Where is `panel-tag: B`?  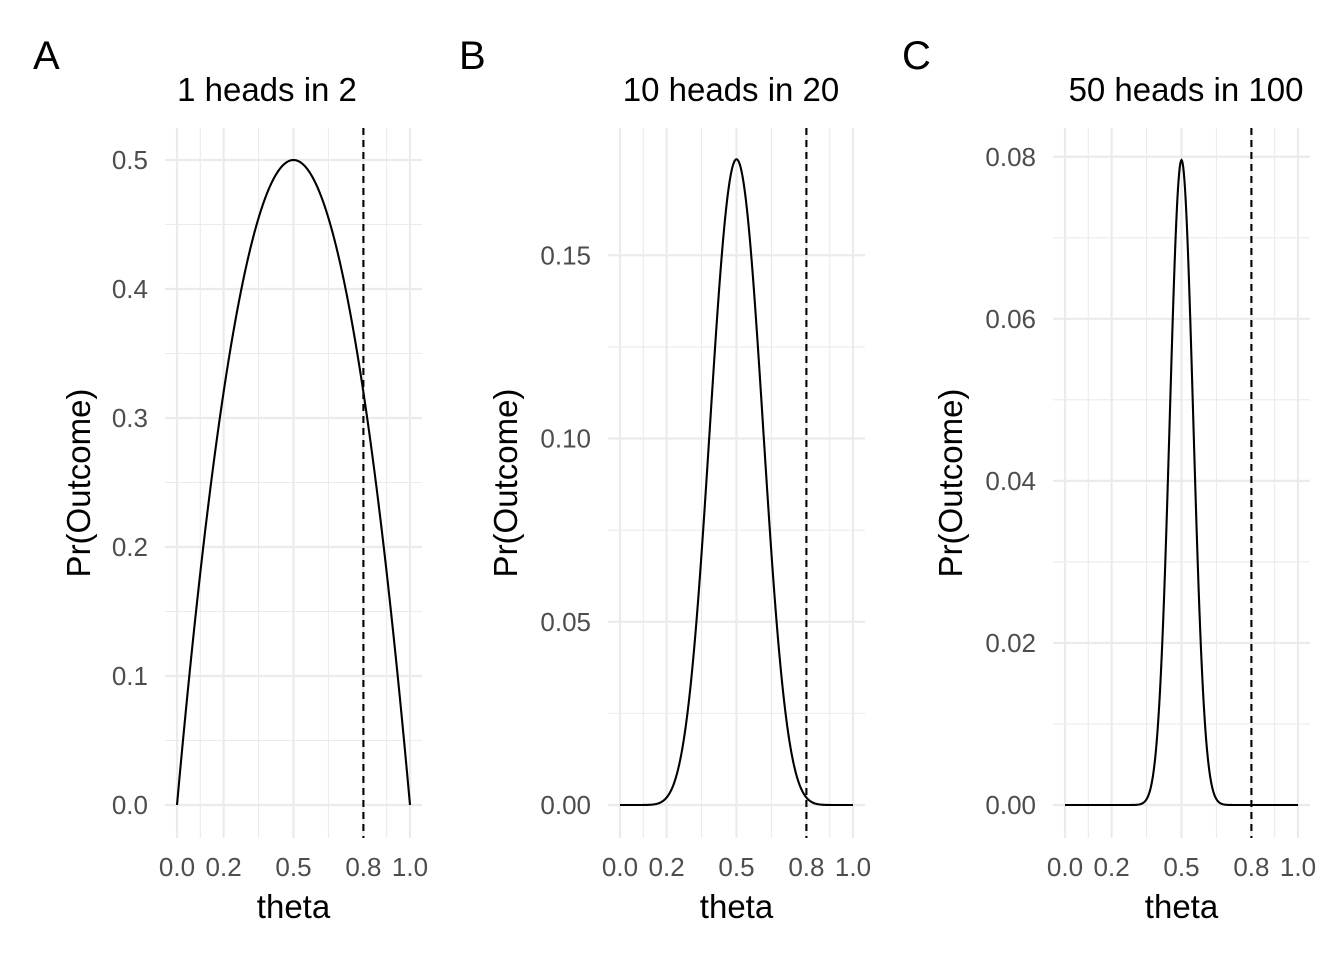
panel-tag: B is located at coordinates (472, 56).